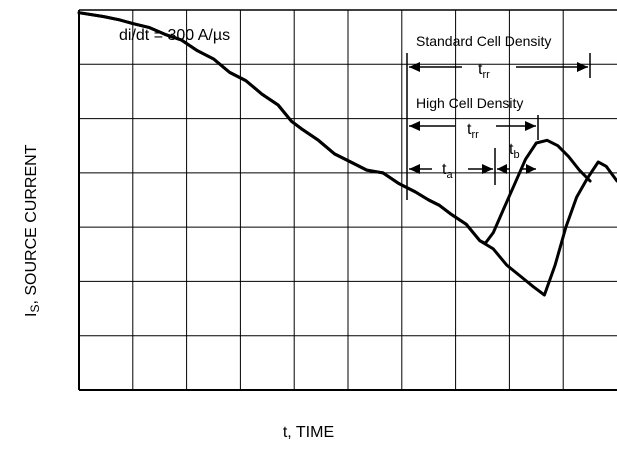 This screenshot has width=617, height=451. What do you see at coordinates (483, 41) in the screenshot?
I see `standard-cell-density-label: Standard Cell Density` at bounding box center [483, 41].